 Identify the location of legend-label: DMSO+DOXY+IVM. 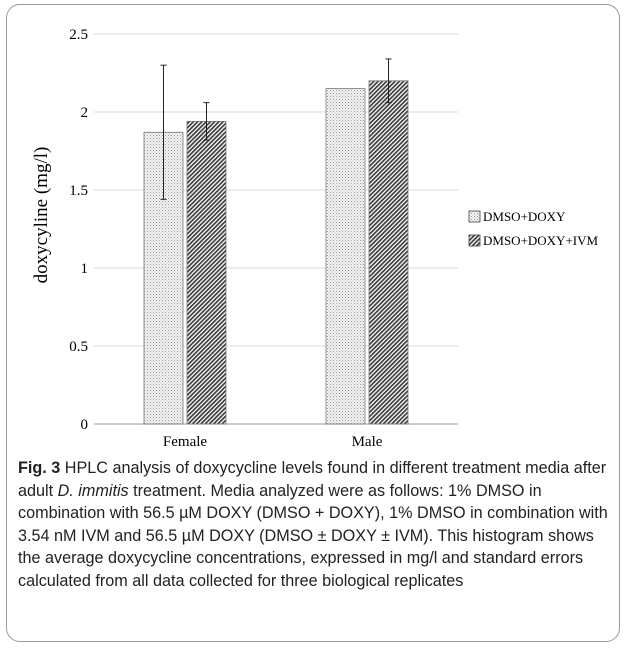
(540, 240).